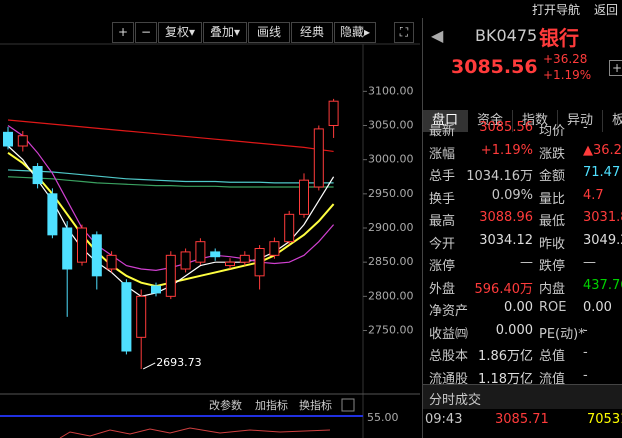 Image resolution: width=622 pixels, height=438 pixels. What do you see at coordinates (449, 379) in the screenshot?
I see `row-label: 流通股` at bounding box center [449, 379].